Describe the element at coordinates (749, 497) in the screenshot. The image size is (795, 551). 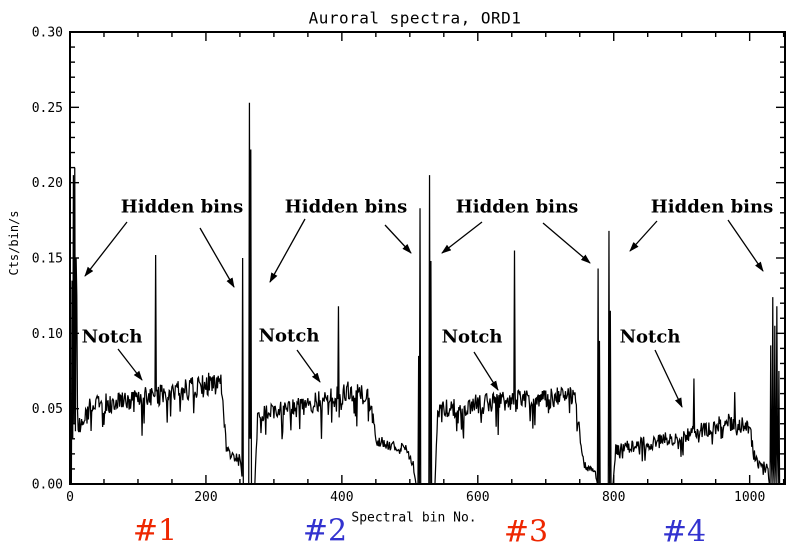
I see `x-tick-label: 1000` at that location.